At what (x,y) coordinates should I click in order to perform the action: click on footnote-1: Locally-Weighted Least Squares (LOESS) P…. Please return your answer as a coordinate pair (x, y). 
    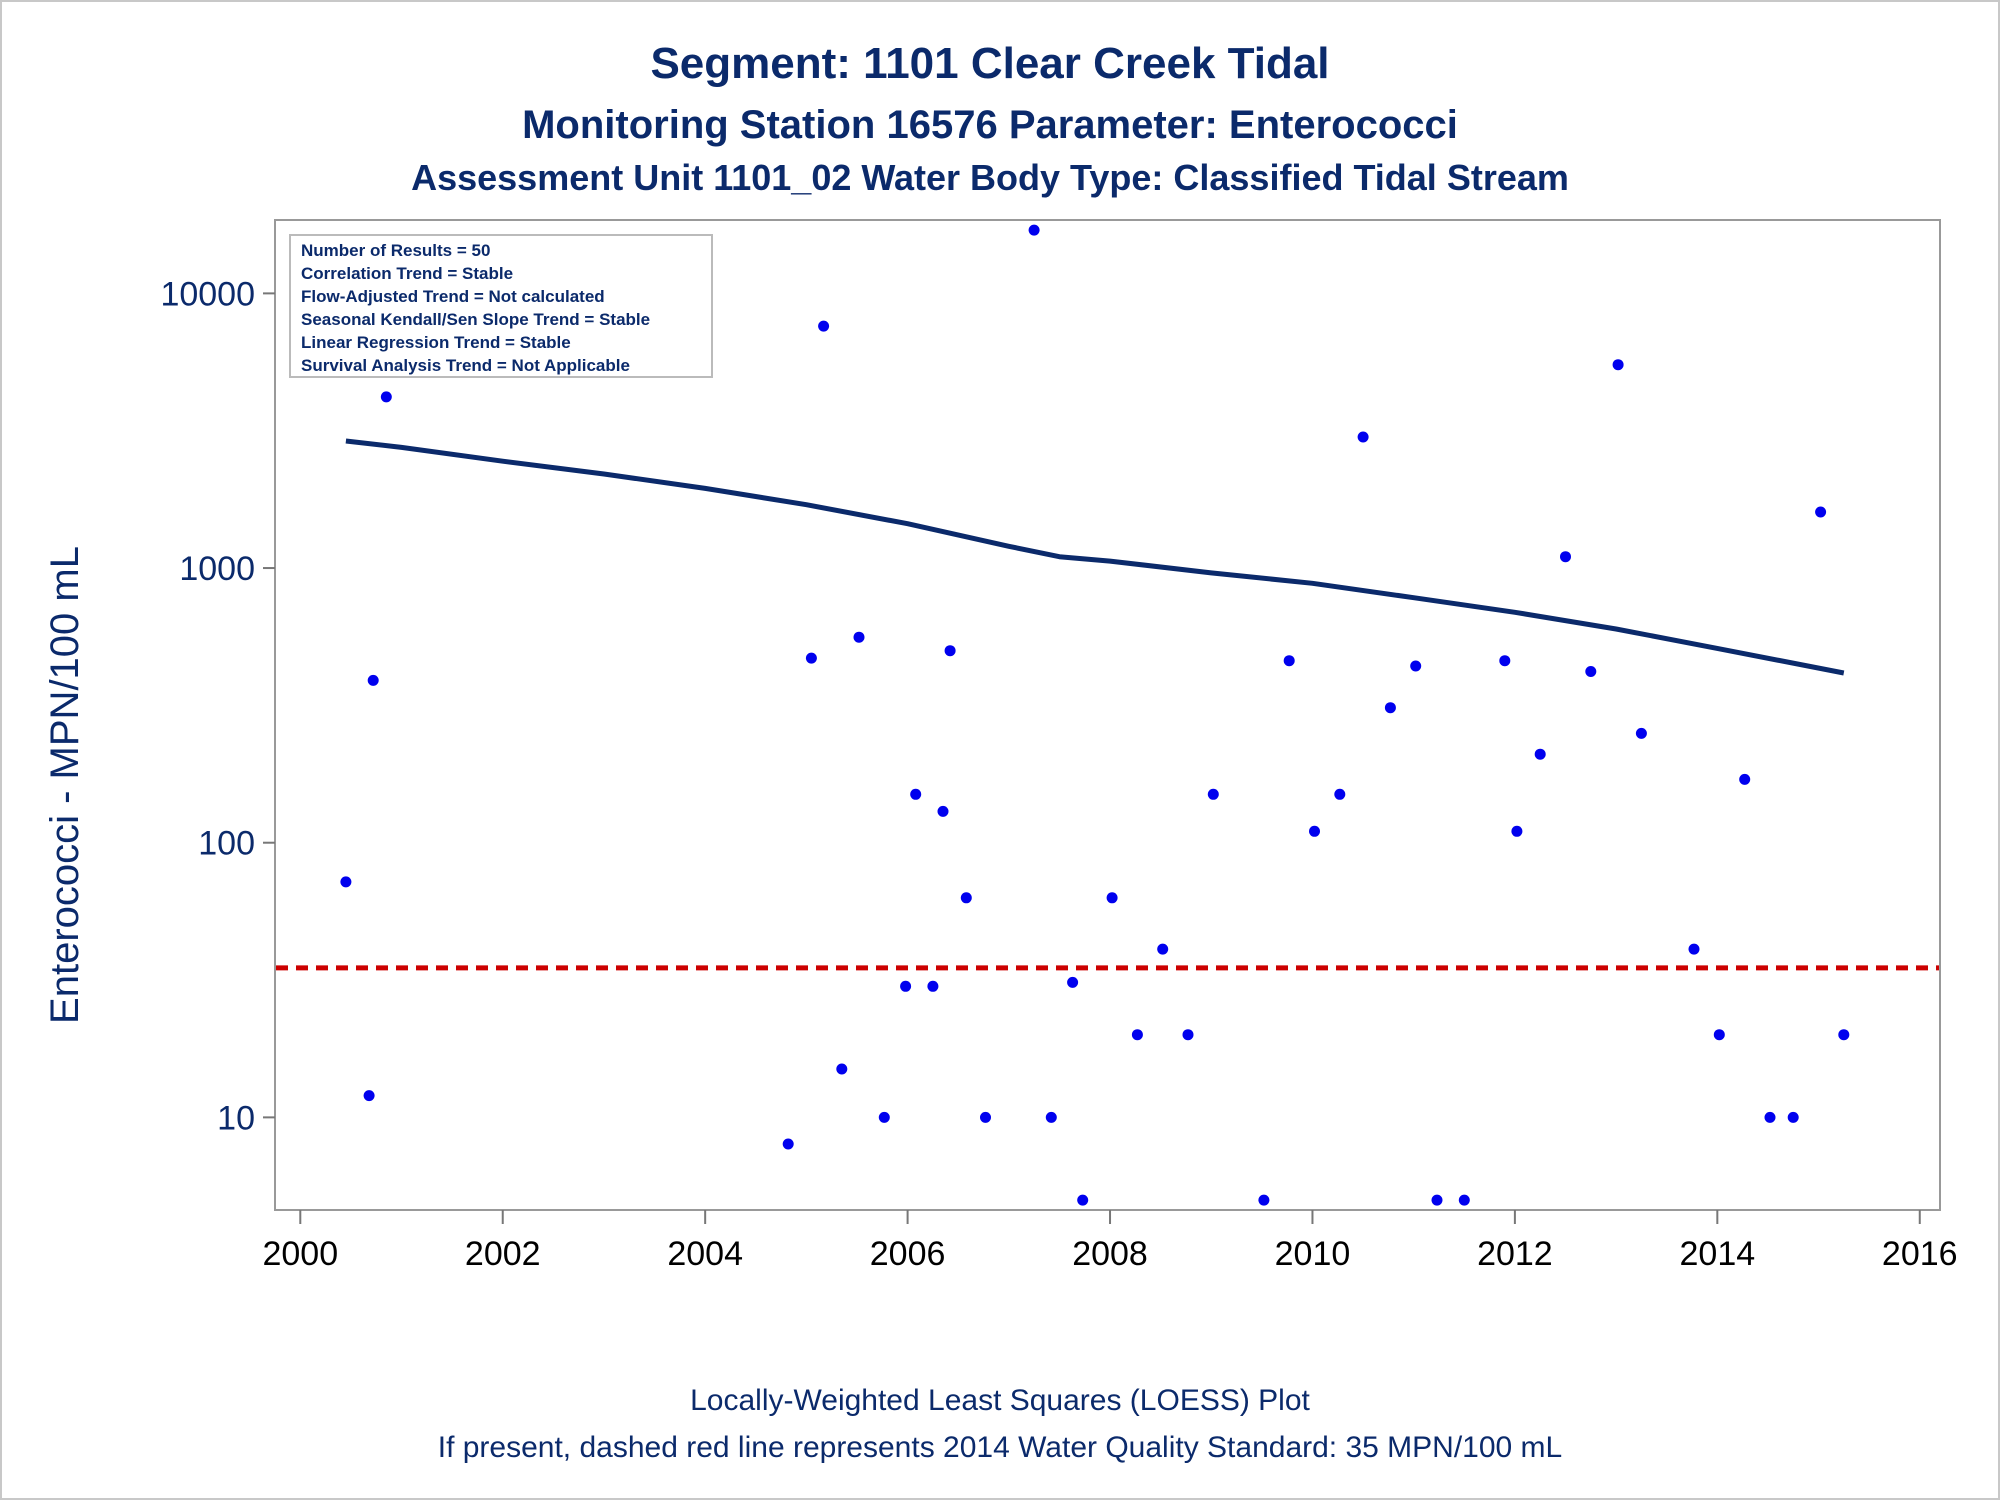
    Looking at the image, I should click on (1000, 1400).